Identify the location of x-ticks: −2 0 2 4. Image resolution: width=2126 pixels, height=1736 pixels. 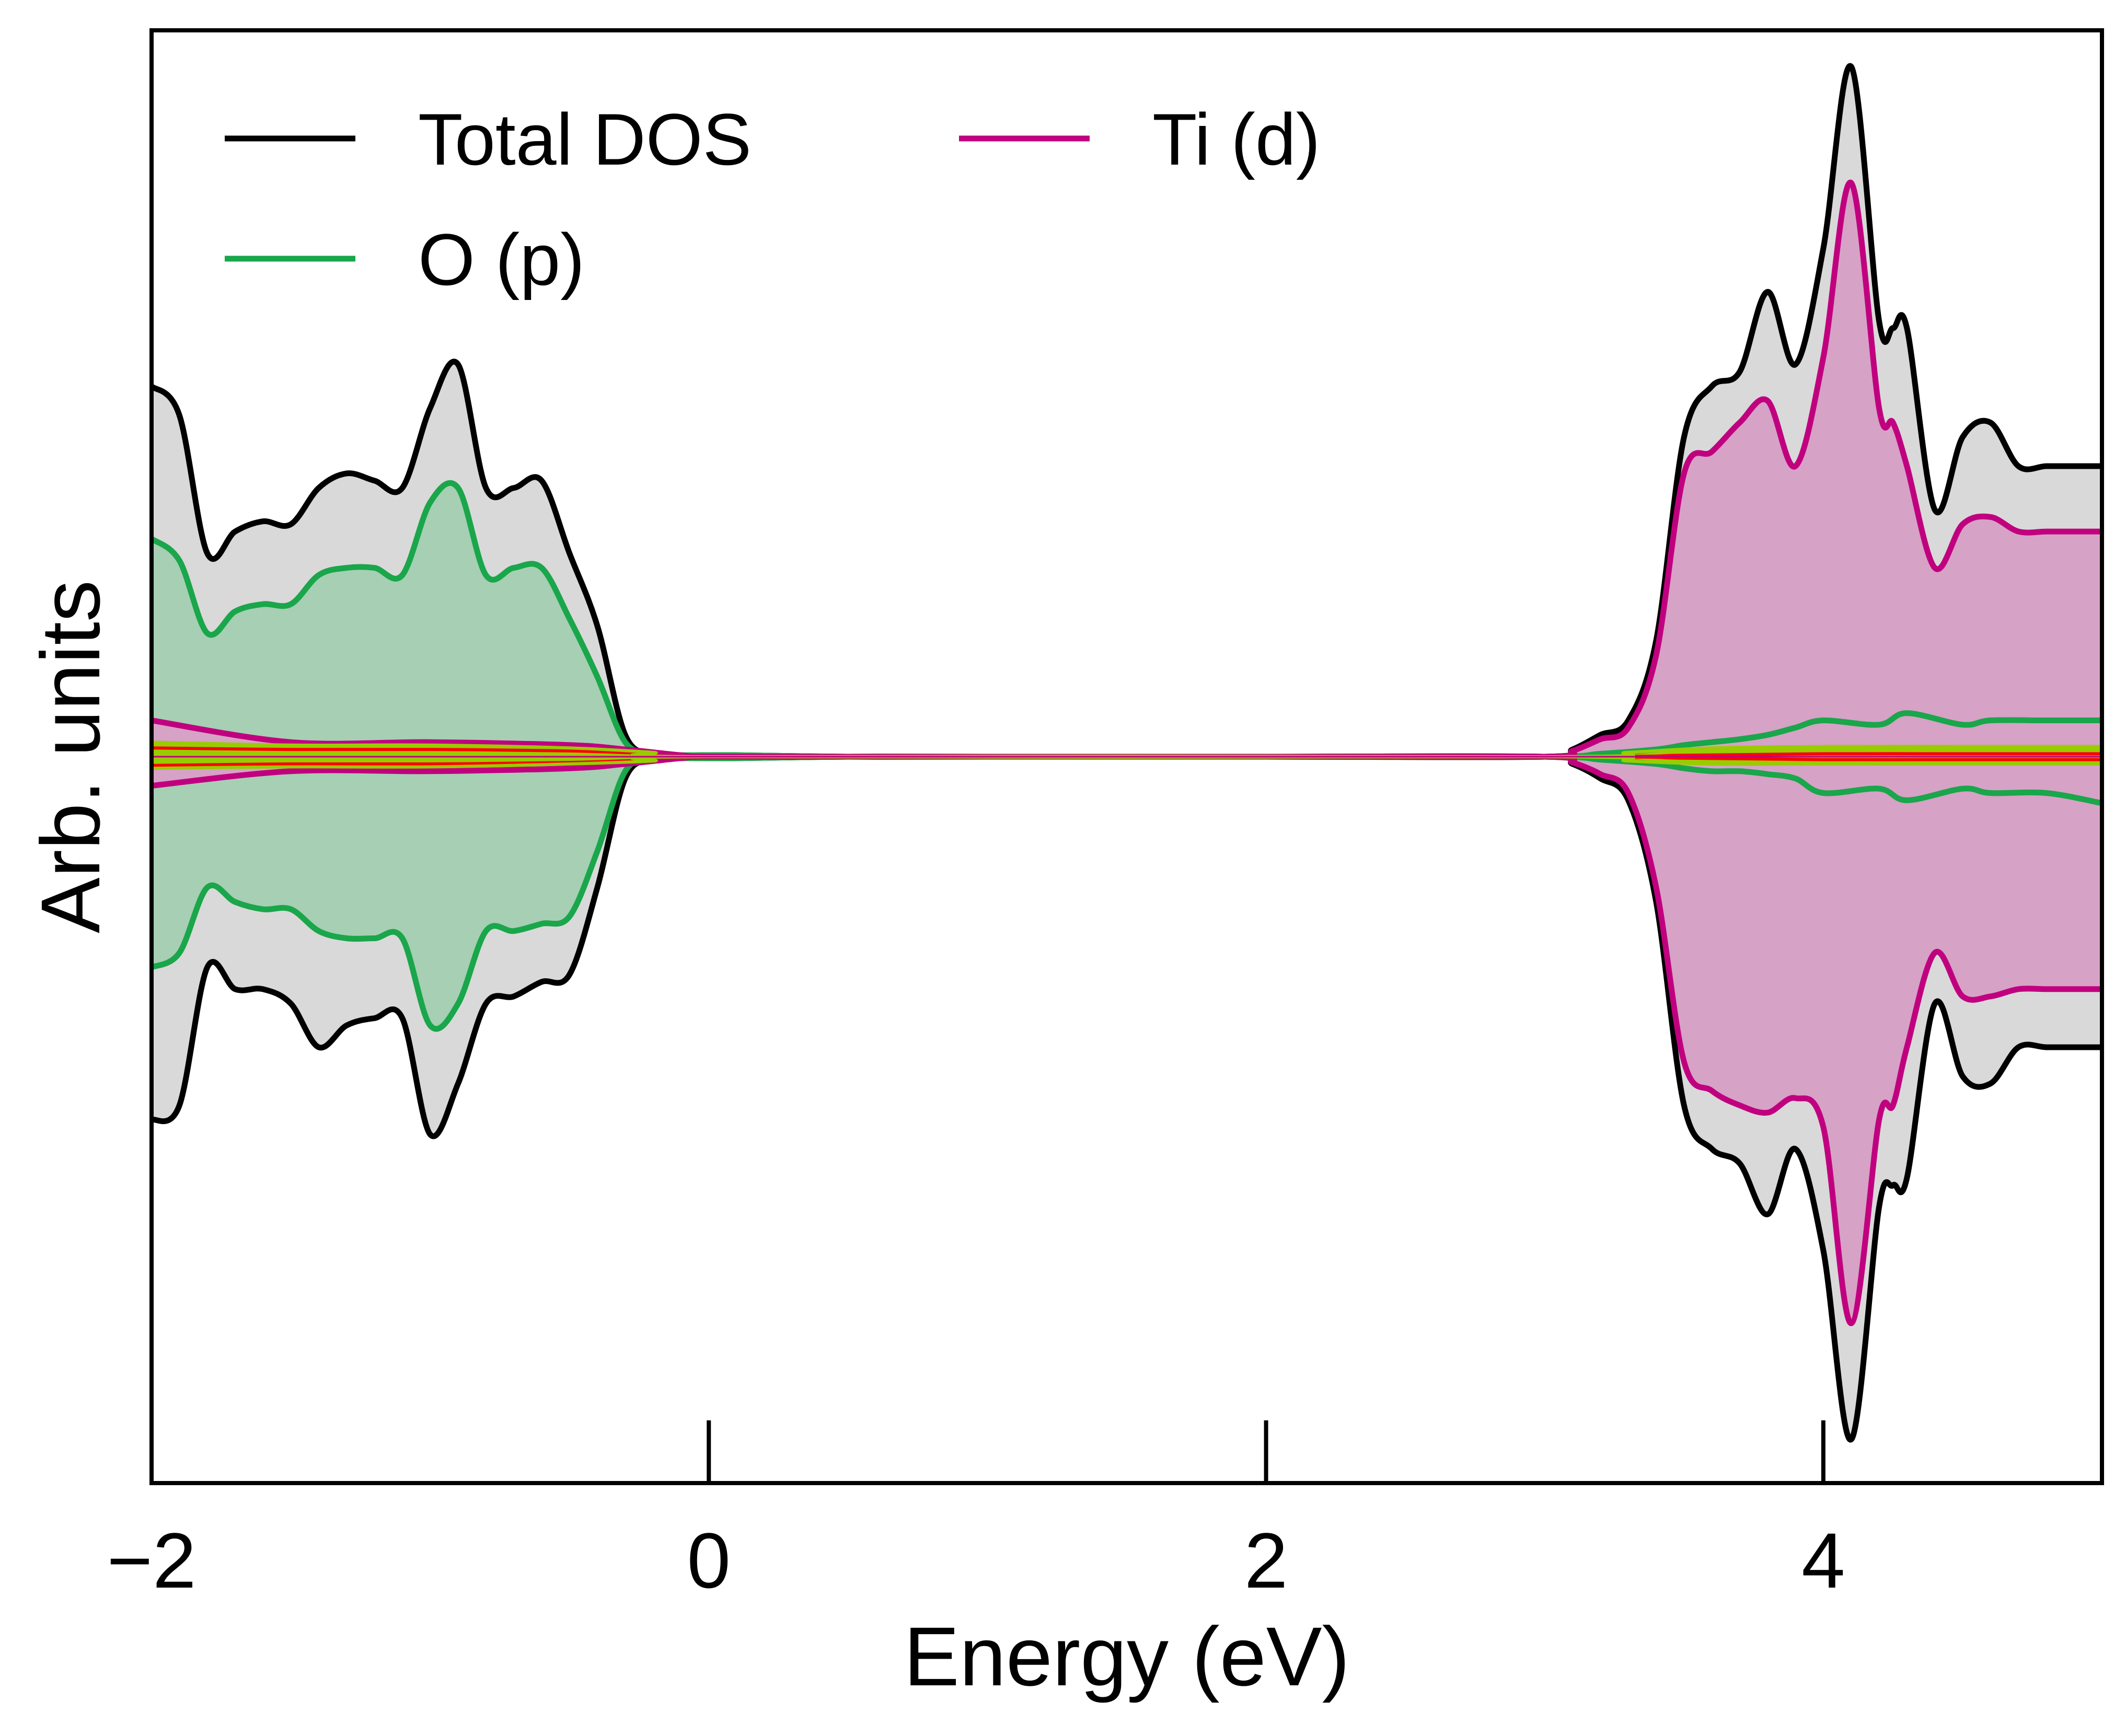
(976, 1512).